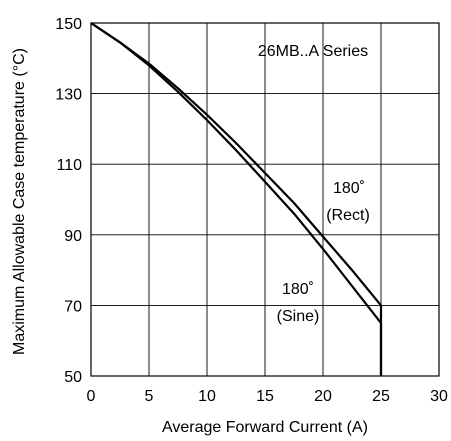  I want to click on x-tick-label: 5, so click(149, 396).